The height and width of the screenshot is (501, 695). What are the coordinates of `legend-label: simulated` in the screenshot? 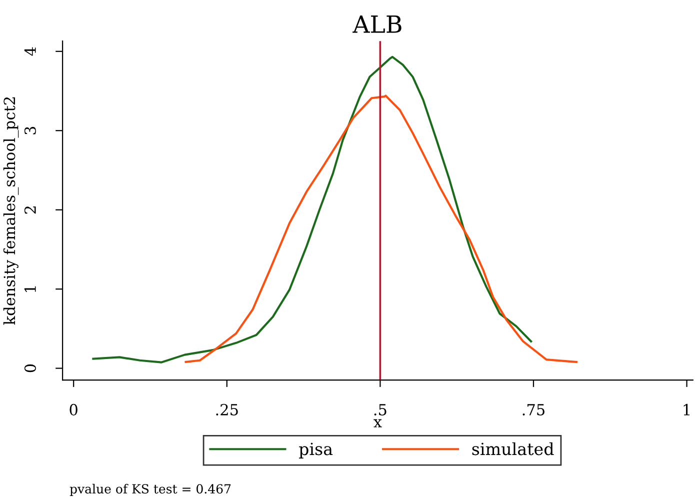 It's located at (513, 449).